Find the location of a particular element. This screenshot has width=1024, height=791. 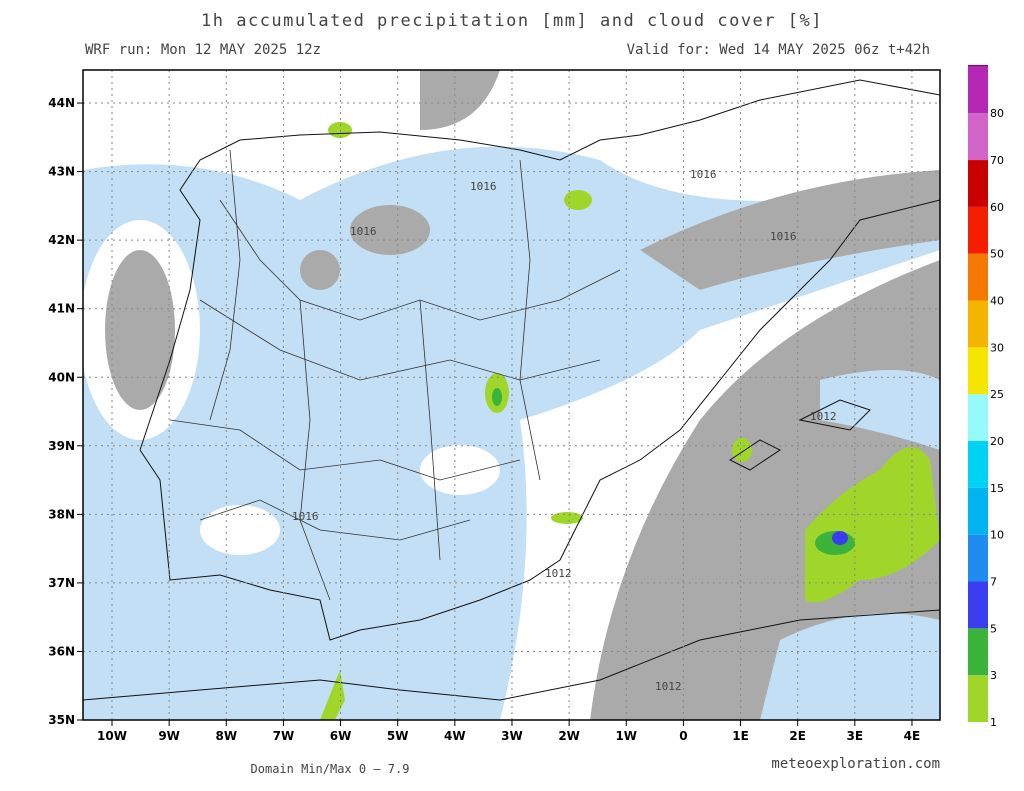

colorbar-top is located at coordinates (978, 66).